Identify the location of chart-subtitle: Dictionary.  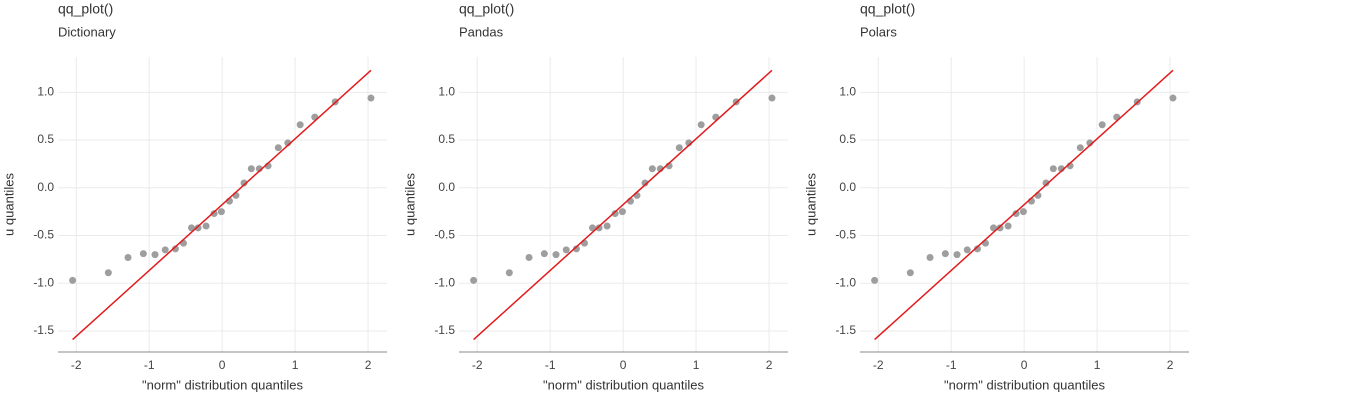
(87, 31).